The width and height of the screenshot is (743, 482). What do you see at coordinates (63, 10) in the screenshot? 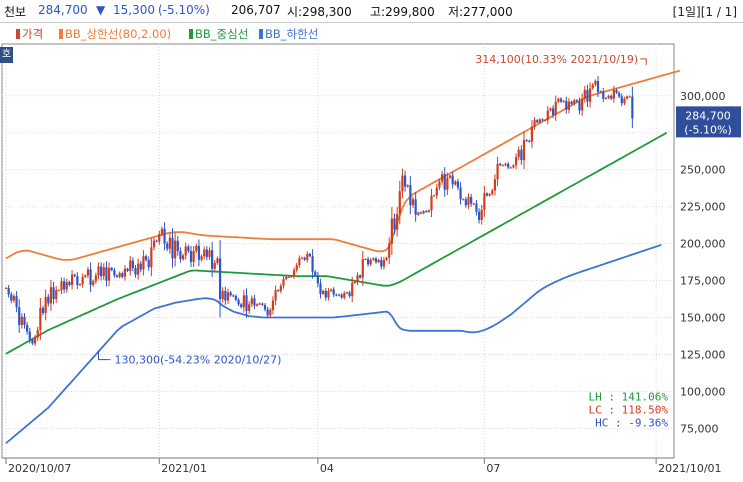
I see `current-price: 284,700` at bounding box center [63, 10].